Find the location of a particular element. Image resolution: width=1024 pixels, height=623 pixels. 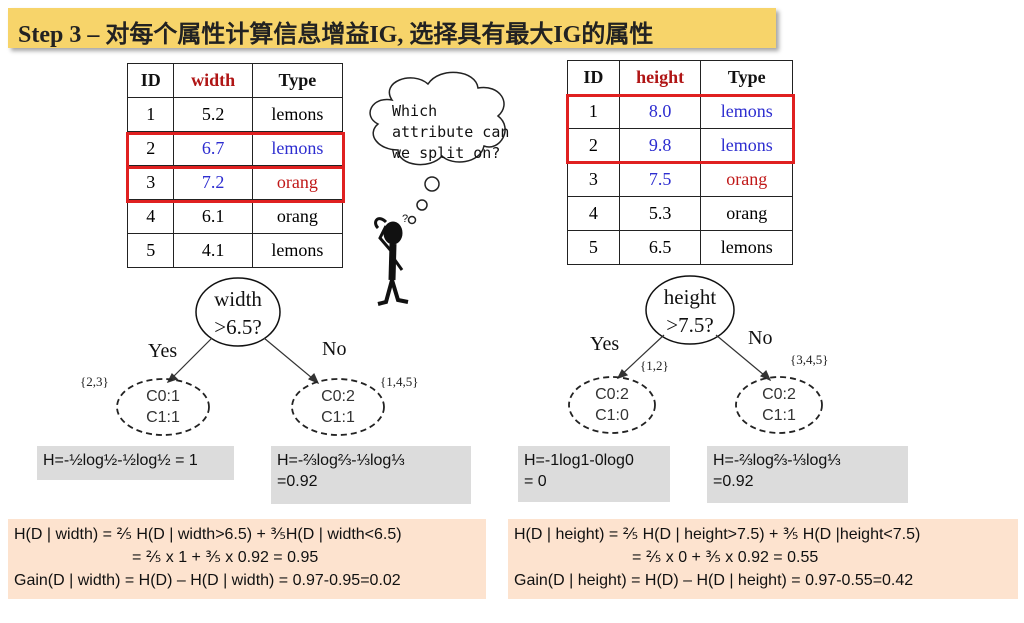

thinking-person-icon: ? is located at coordinates (391, 259).